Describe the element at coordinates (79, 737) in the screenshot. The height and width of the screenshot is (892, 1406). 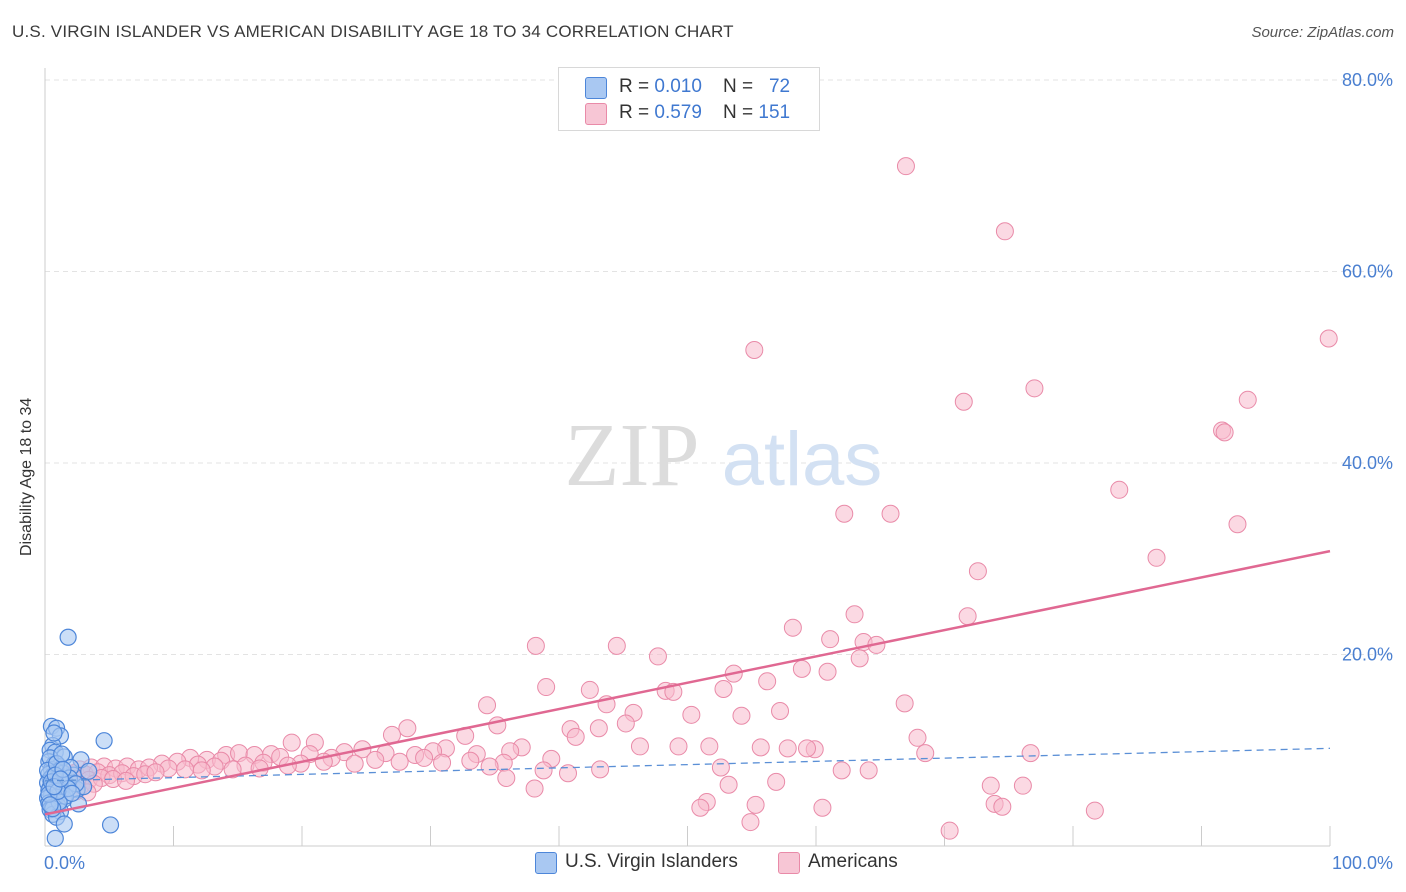
I see `virgin-islanders-points` at that location.